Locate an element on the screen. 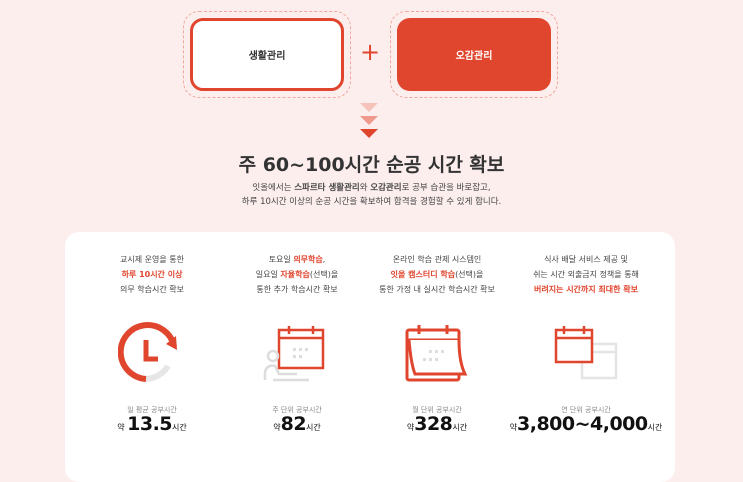 This screenshot has width=743, height=482. stat-monthly: 약328시간 is located at coordinates (437, 424).